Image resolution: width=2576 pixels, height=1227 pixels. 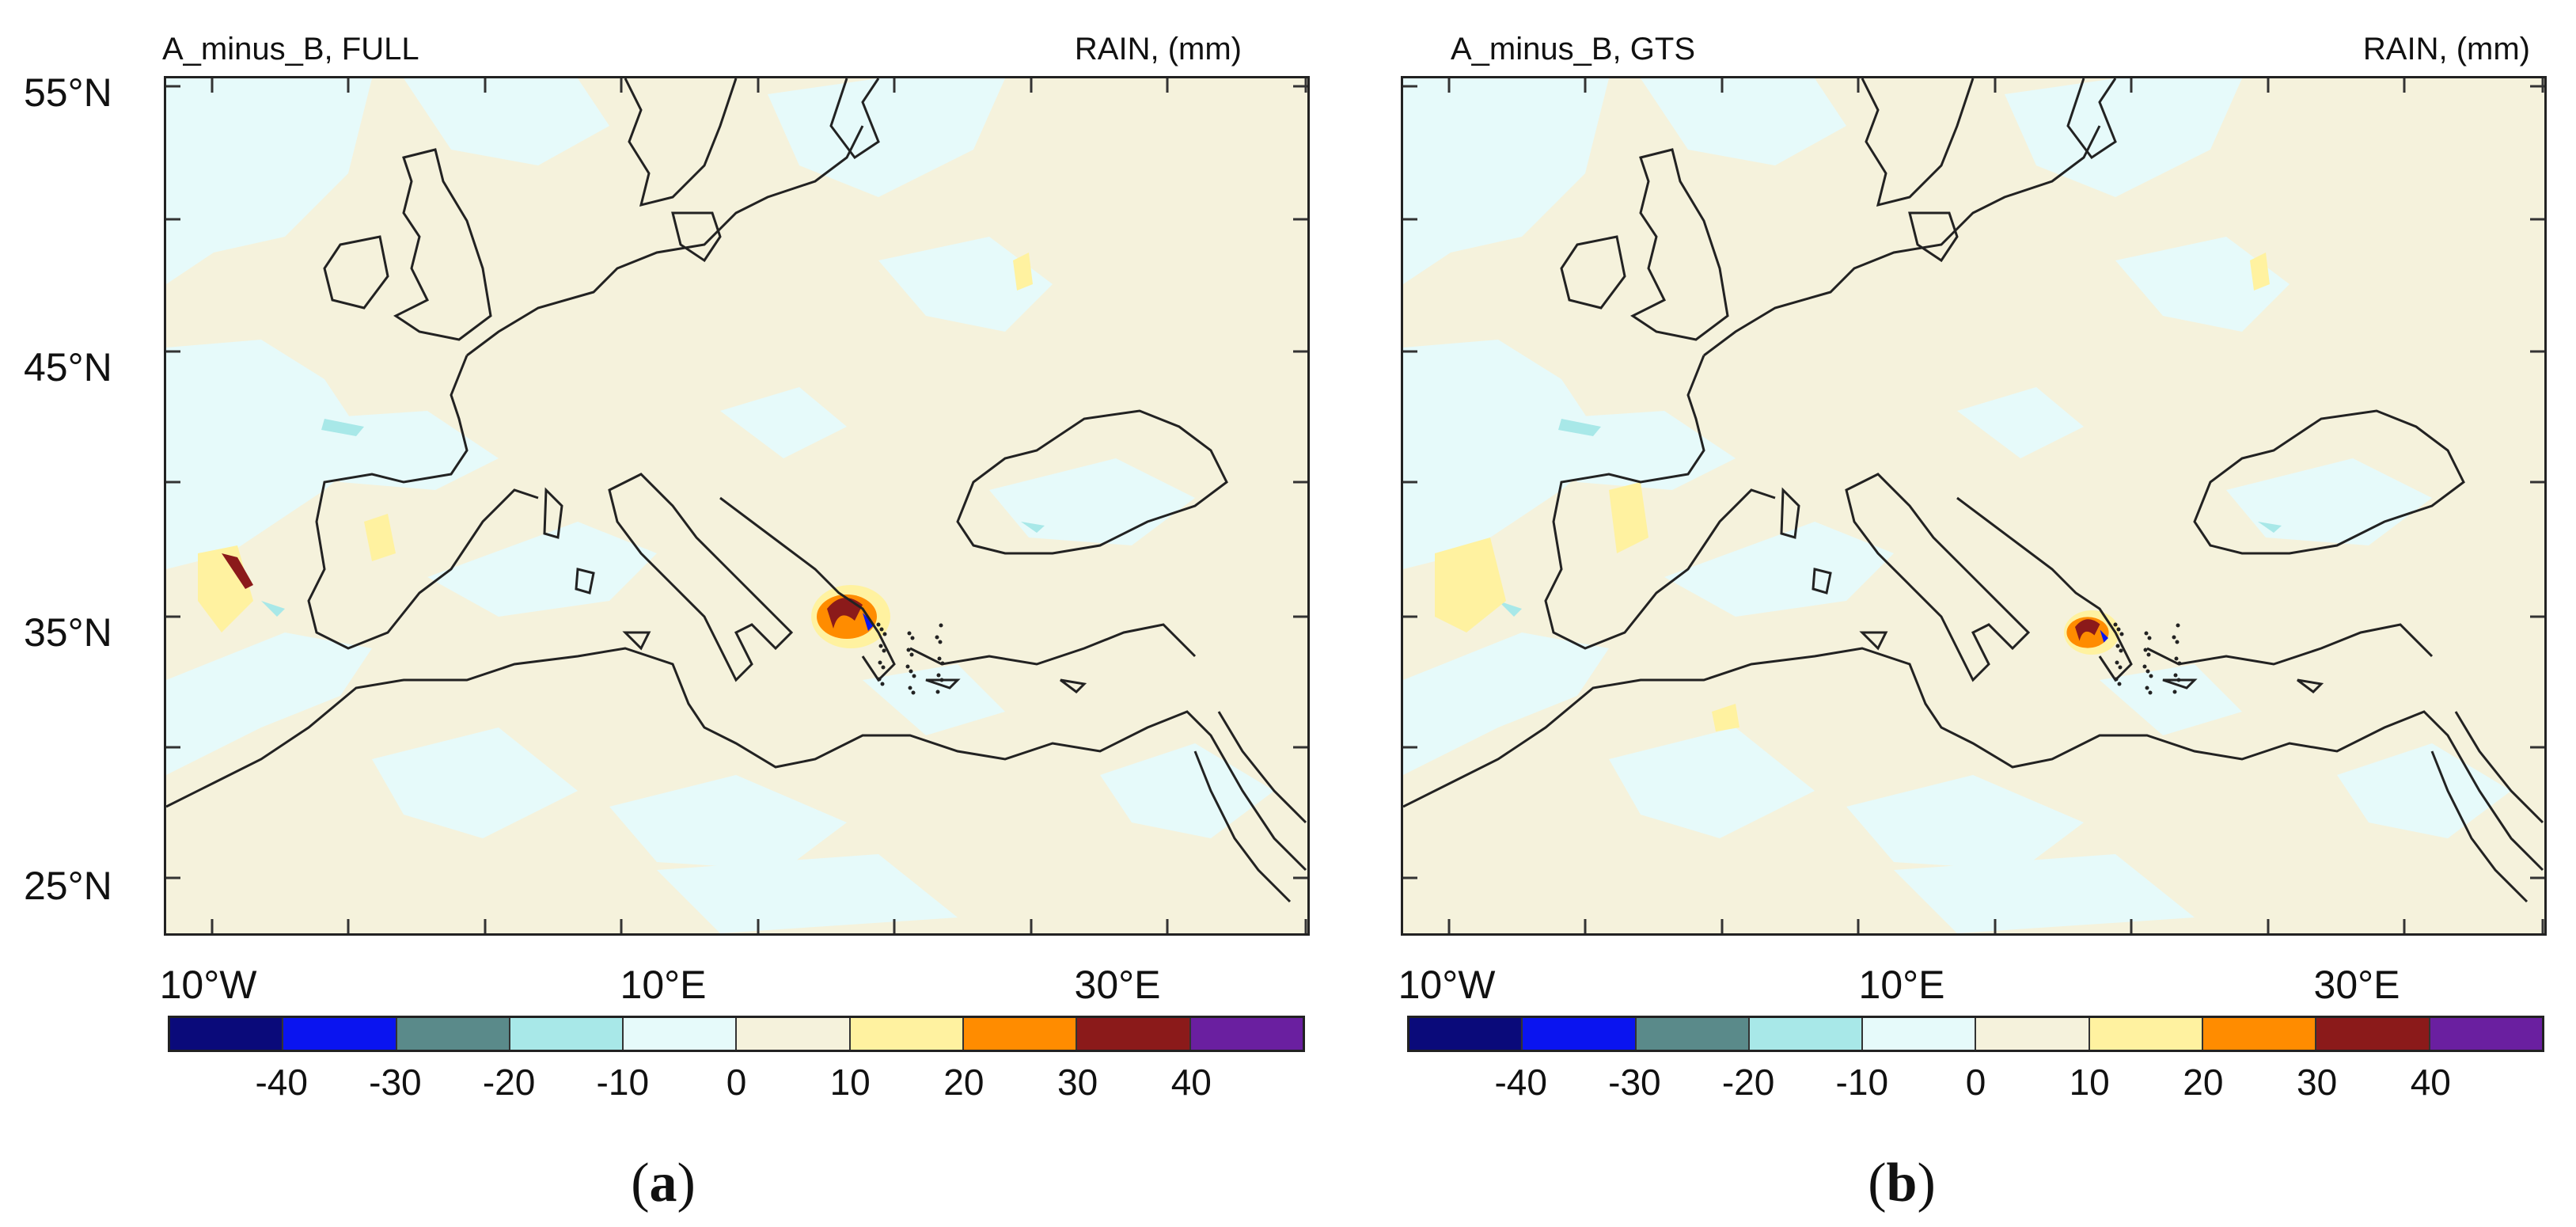 I want to click on colorbar, so click(x=1975, y=1034).